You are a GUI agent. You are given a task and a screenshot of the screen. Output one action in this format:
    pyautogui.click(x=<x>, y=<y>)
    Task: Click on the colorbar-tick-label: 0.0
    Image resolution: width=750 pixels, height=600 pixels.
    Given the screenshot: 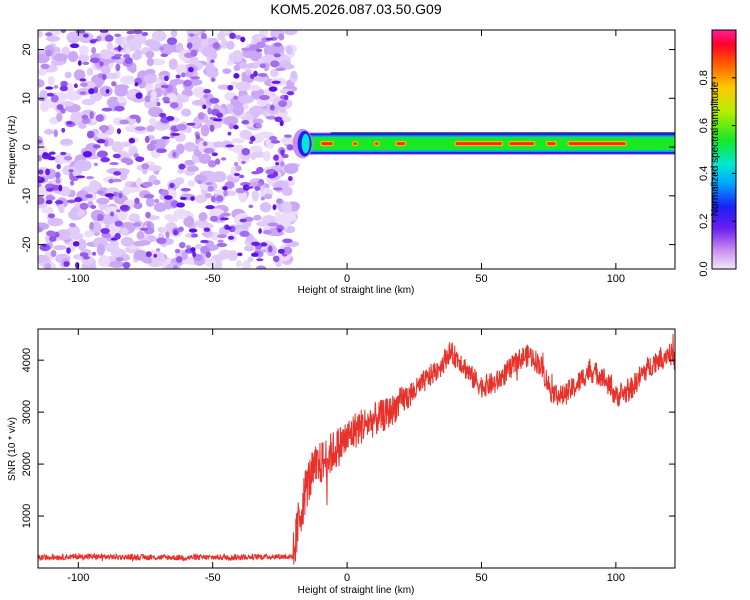 What is the action you would take?
    pyautogui.click(x=704, y=268)
    